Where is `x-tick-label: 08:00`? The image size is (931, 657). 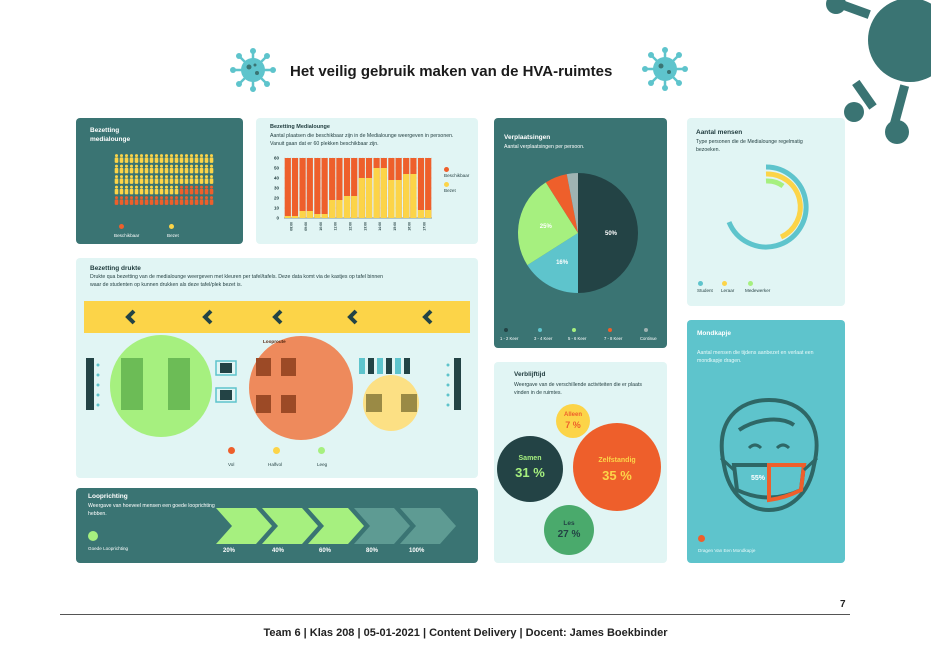
x-tick-label: 08:00 is located at coordinates (291, 226).